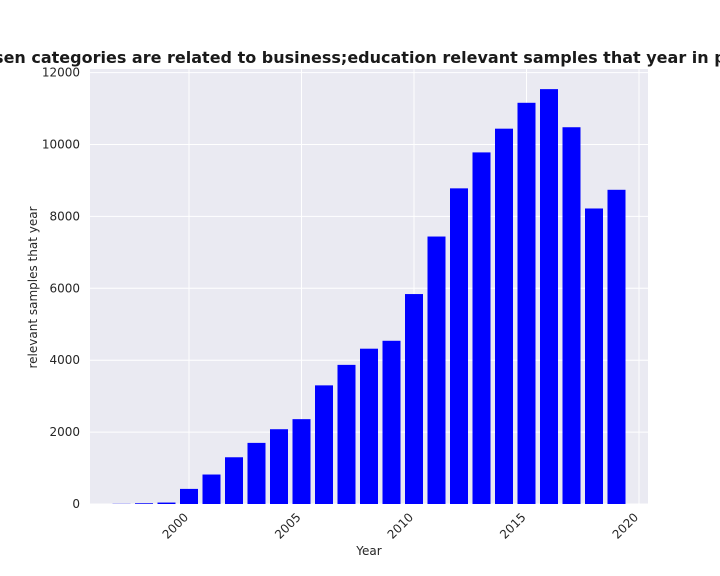  I want to click on x-tick-label: 2020, so click(625, 525).